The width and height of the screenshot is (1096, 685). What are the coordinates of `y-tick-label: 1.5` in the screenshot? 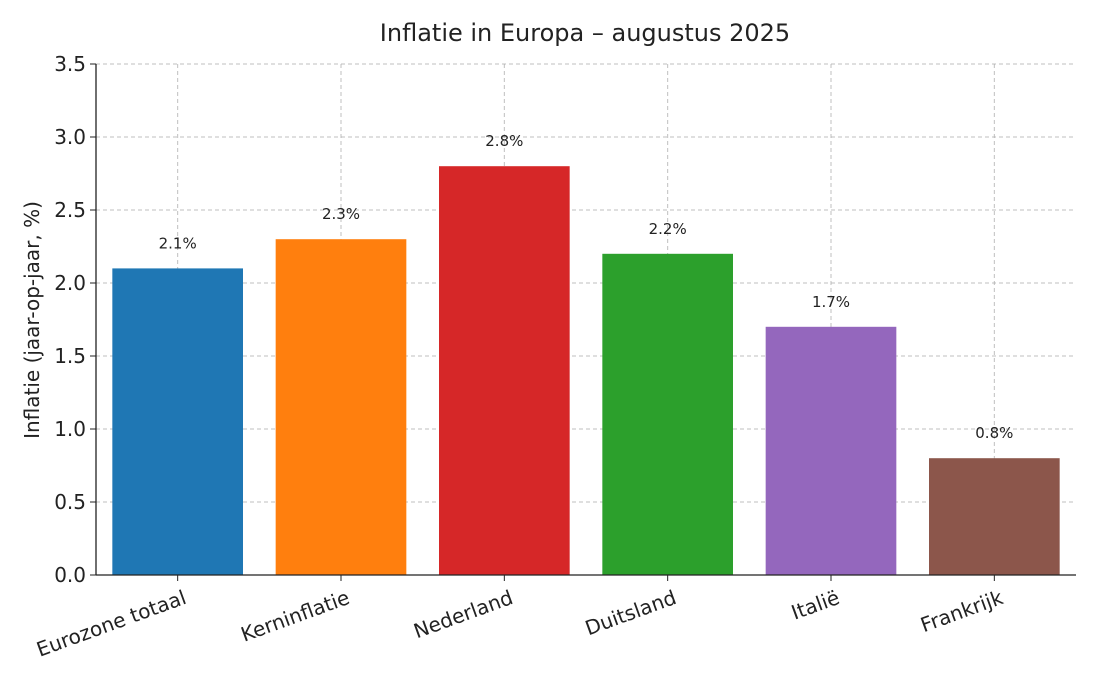 It's located at (70, 356).